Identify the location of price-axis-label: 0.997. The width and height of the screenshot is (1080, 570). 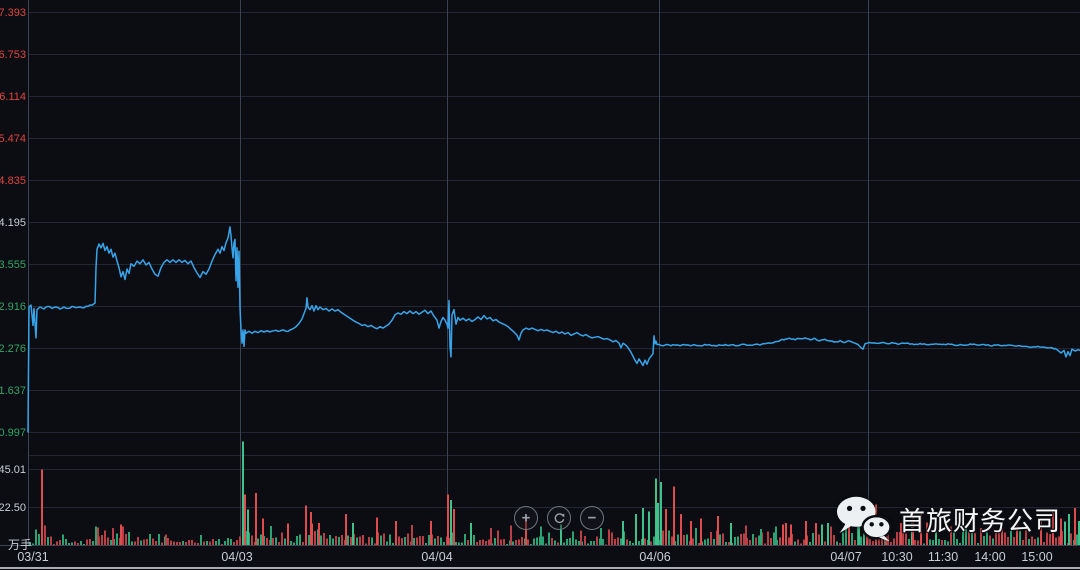
(13, 433).